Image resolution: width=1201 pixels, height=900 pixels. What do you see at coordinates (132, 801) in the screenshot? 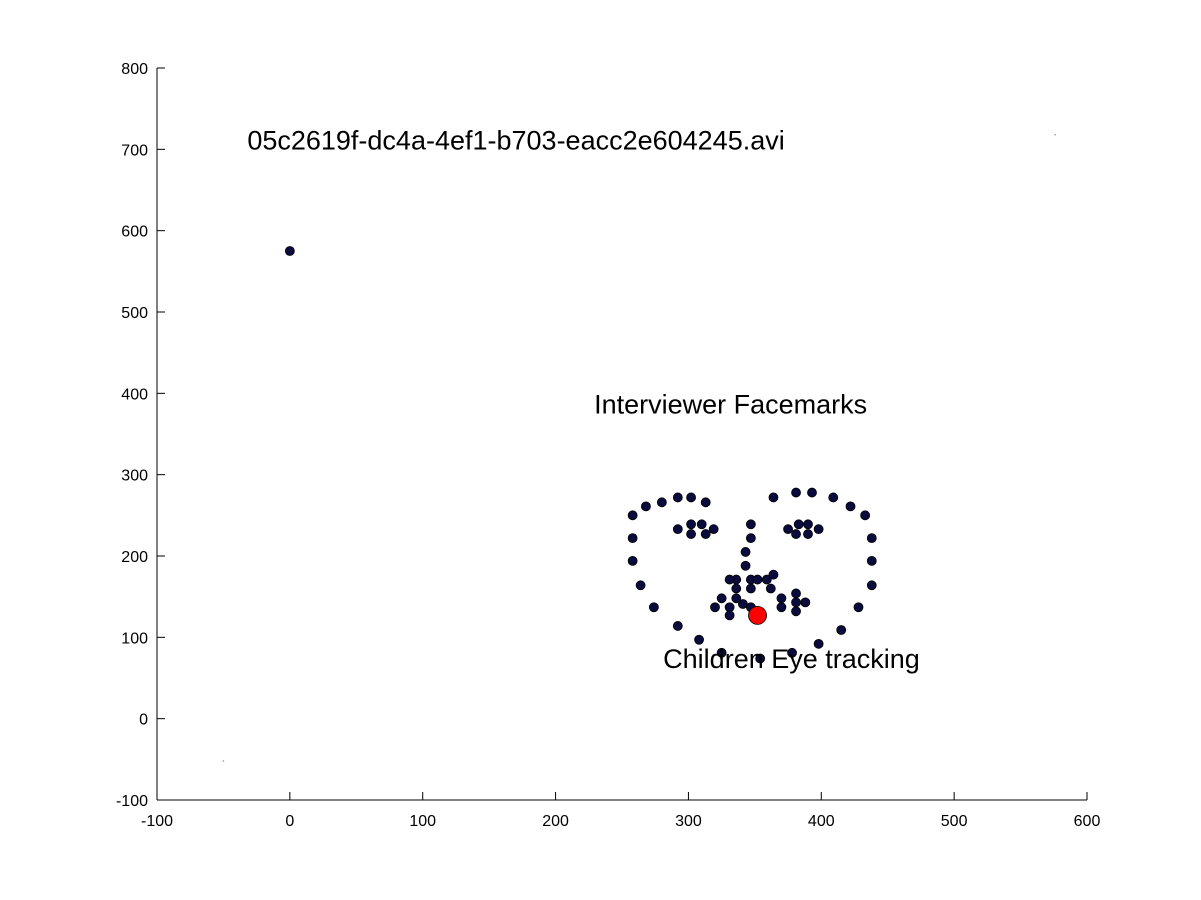
I see `y-tick-label: -100` at bounding box center [132, 801].